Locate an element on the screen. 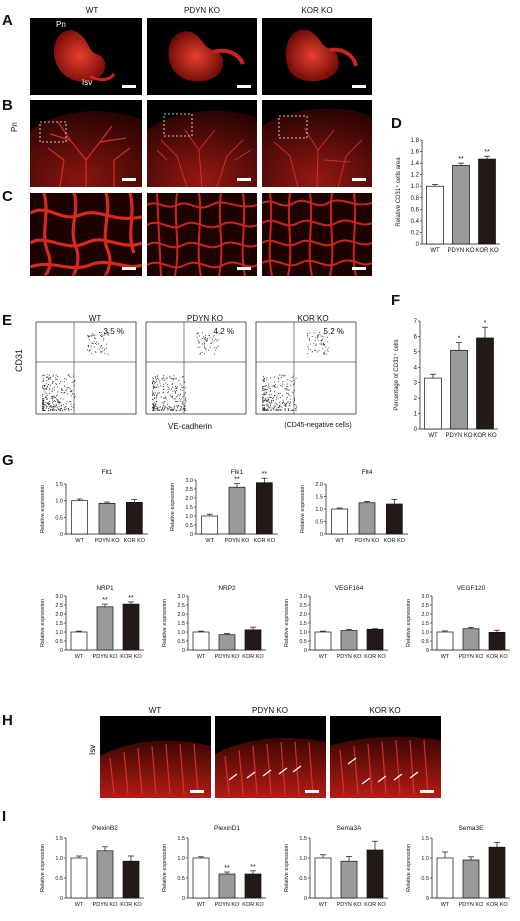 Image resolution: width=520 pixels, height=921 pixels. y-tick-label: 0.5 is located at coordinates (189, 526).